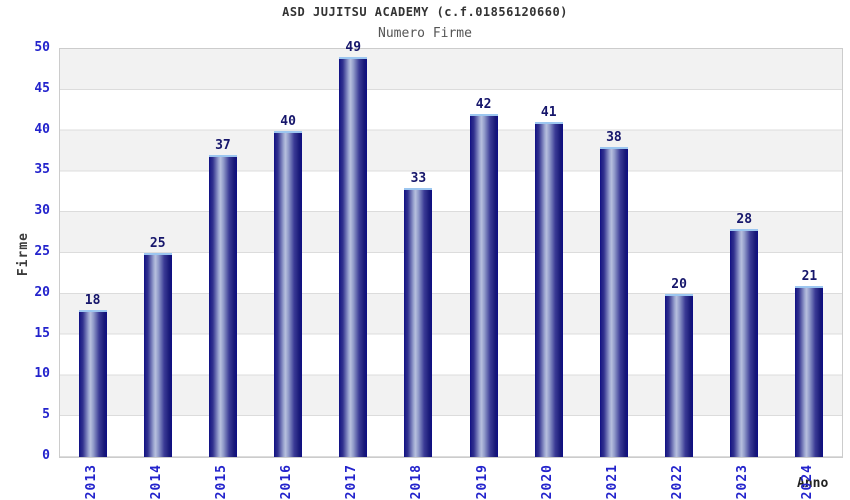  I want to click on bar-value-label: 18, so click(92, 300).